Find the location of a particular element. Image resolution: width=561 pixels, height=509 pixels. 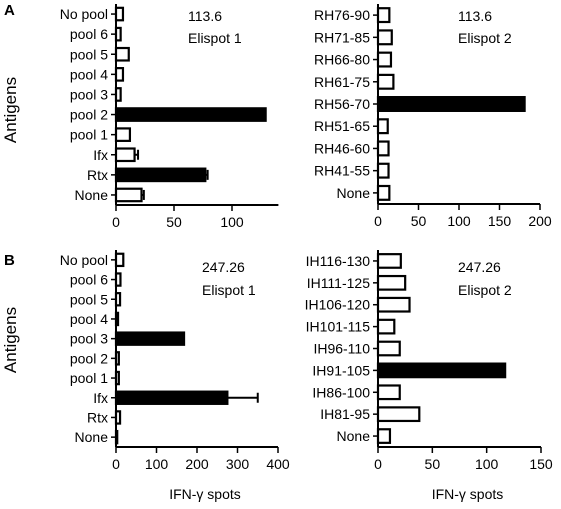

y-tick-label: Rtx is located at coordinates (97, 175).